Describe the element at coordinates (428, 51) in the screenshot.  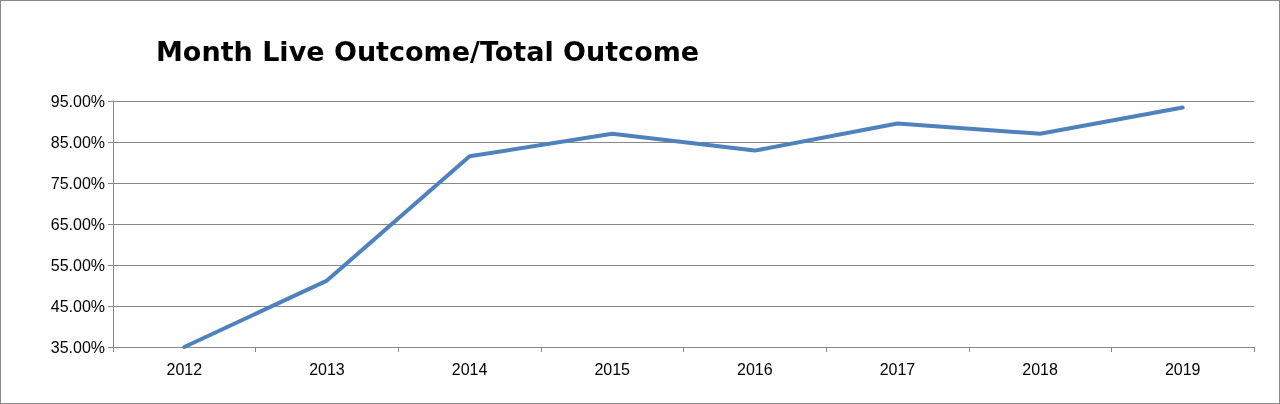
I see `chart-title: Month Live Outcome/Total Outcome` at that location.